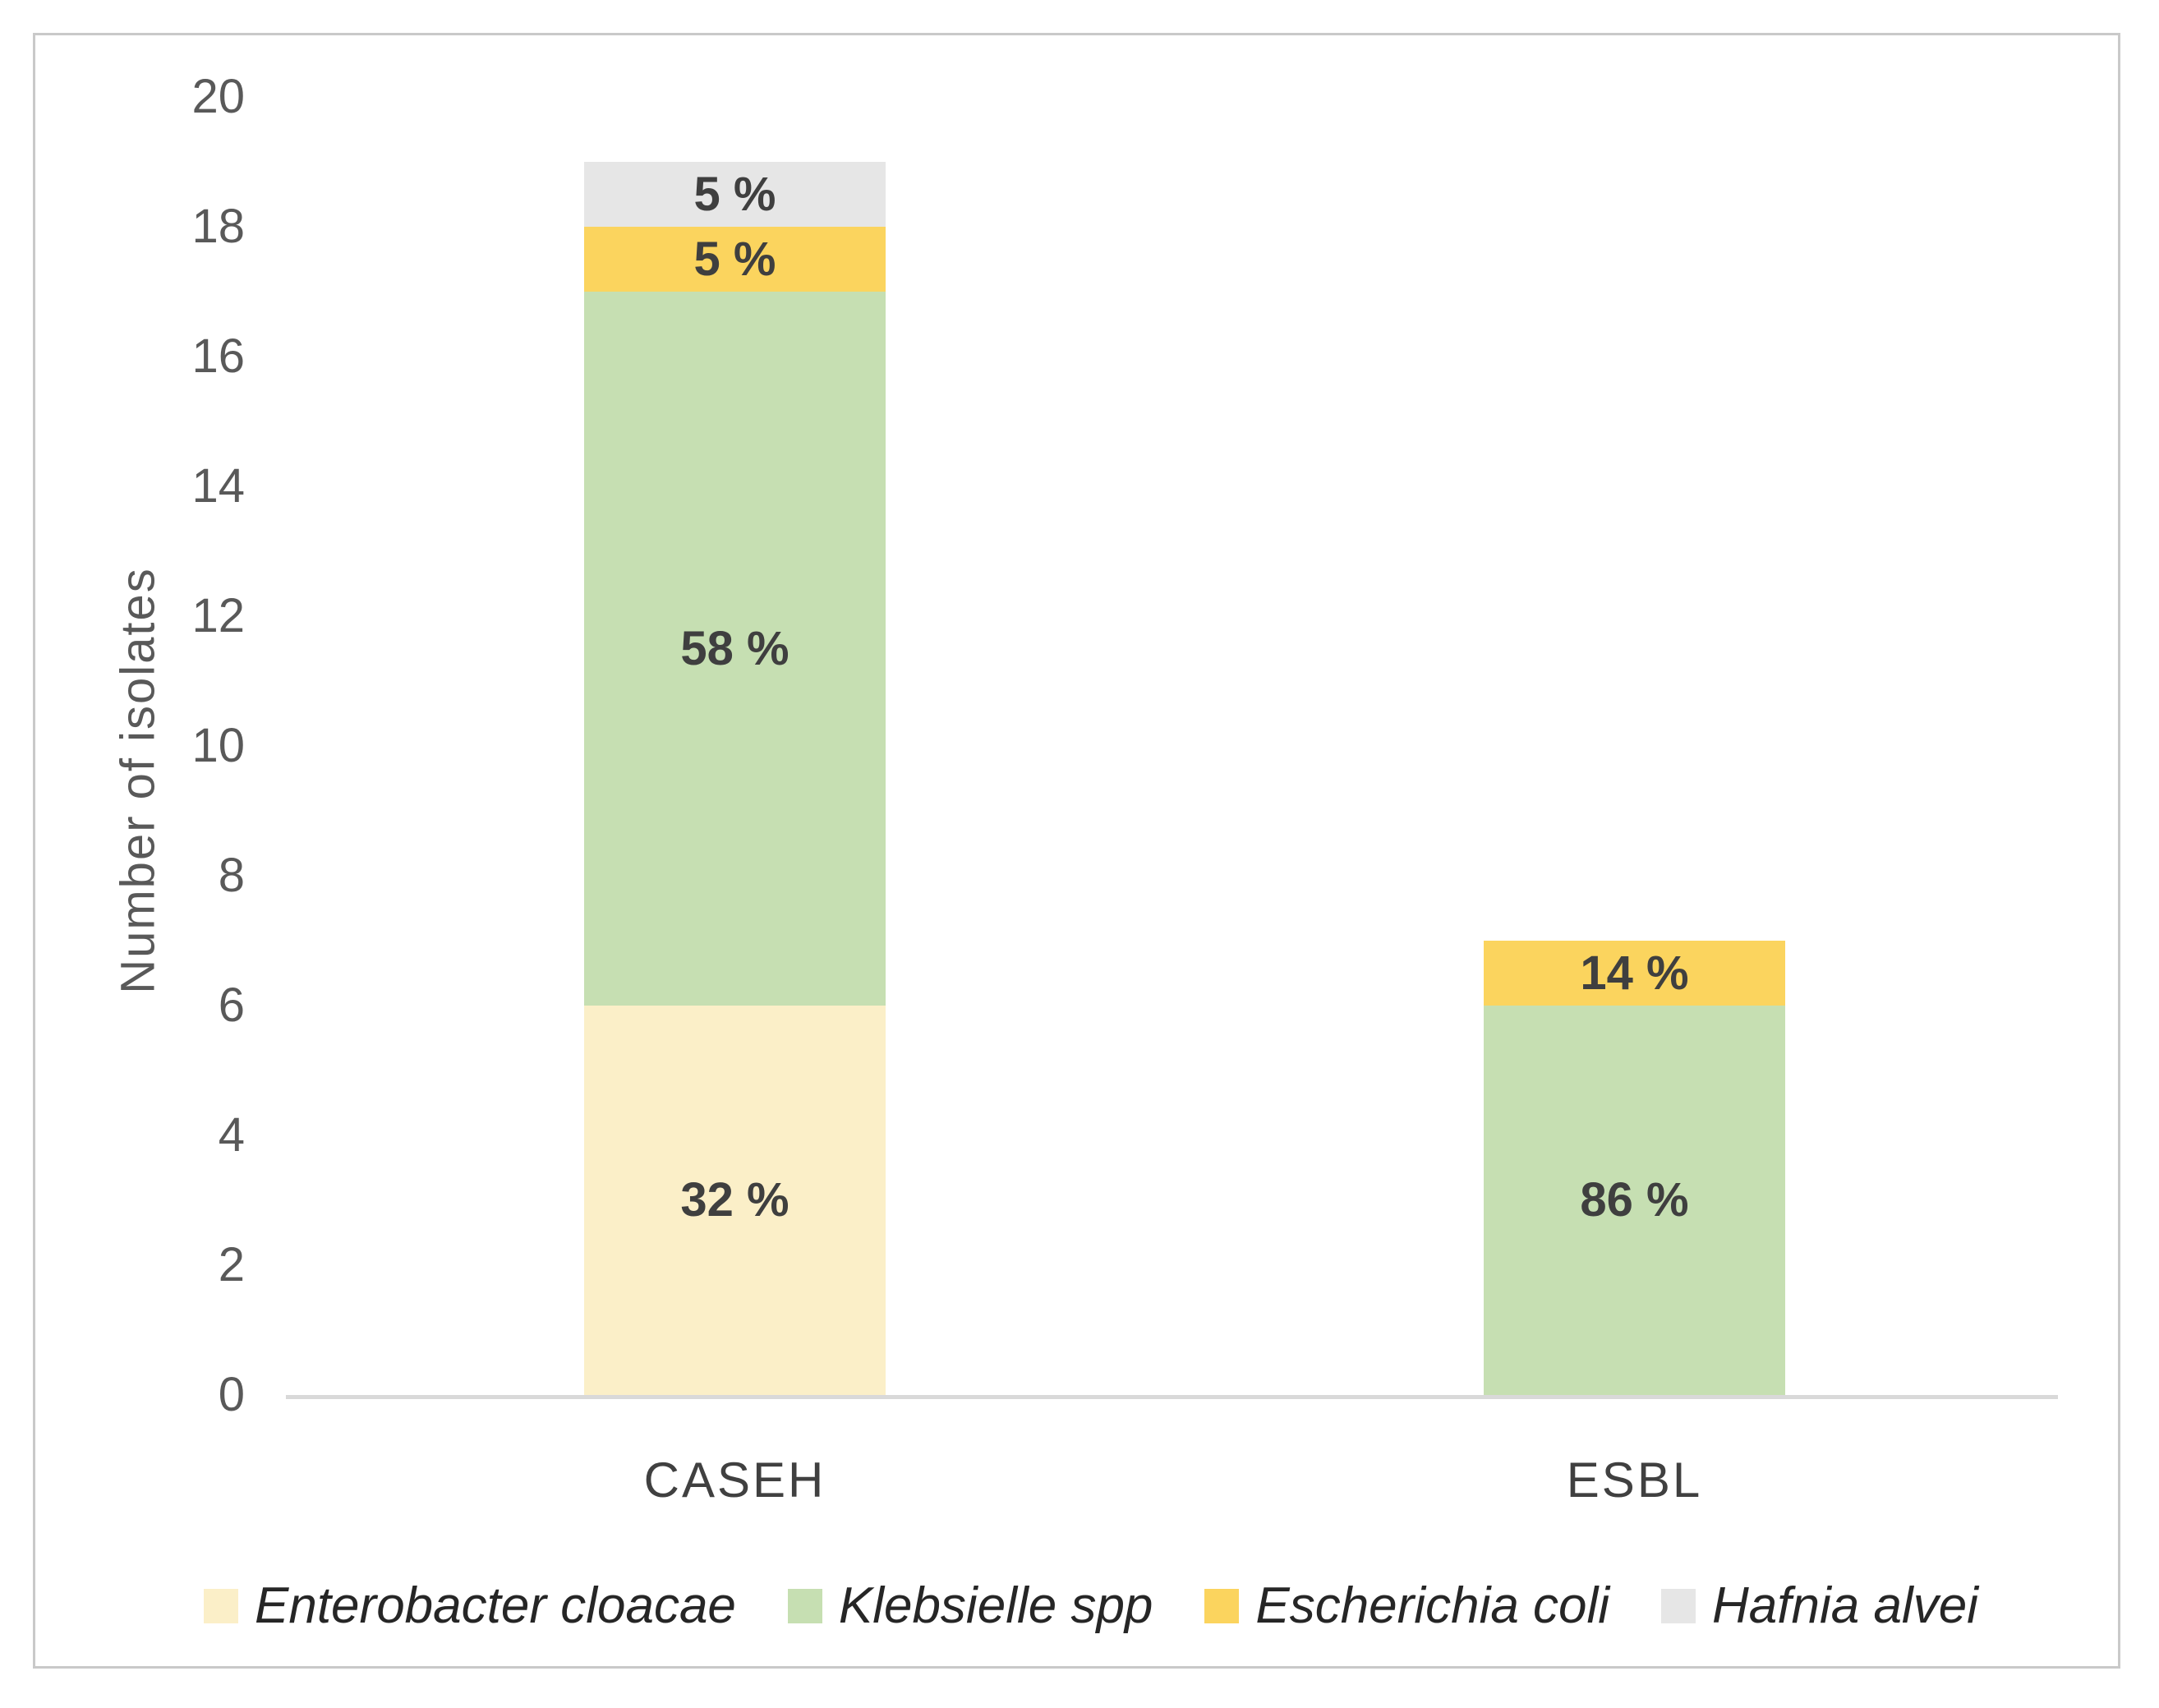 The height and width of the screenshot is (1708, 2159). I want to click on y-axis-tick-label: 4, so click(232, 1135).